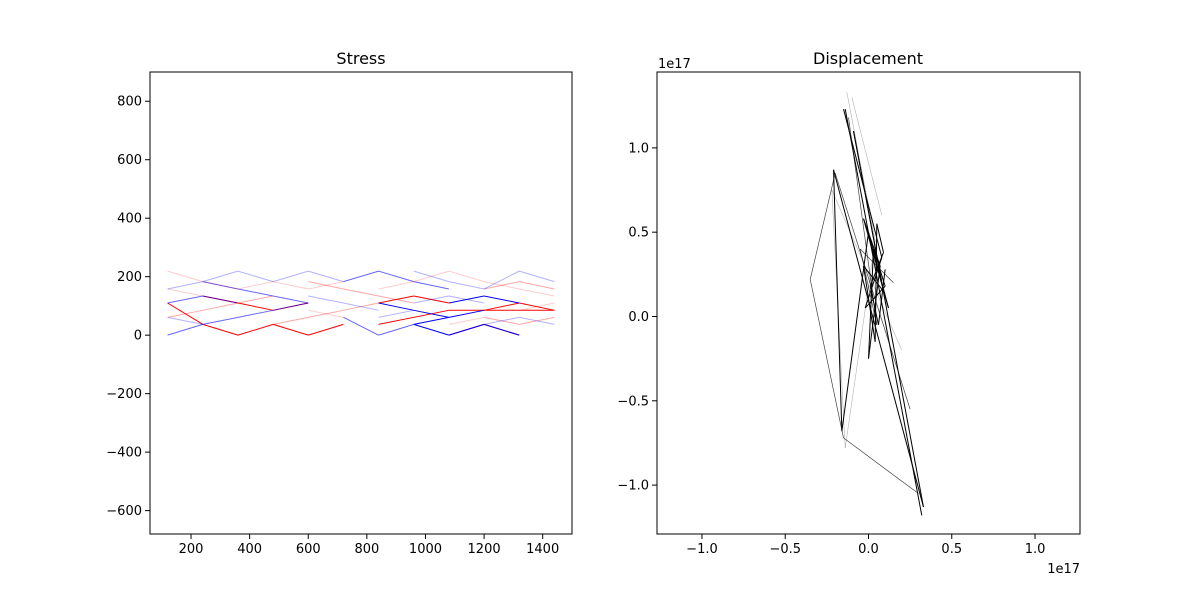 The image size is (1200, 600). What do you see at coordinates (124, 394) in the screenshot?
I see `stress-ytick-label: −200` at bounding box center [124, 394].